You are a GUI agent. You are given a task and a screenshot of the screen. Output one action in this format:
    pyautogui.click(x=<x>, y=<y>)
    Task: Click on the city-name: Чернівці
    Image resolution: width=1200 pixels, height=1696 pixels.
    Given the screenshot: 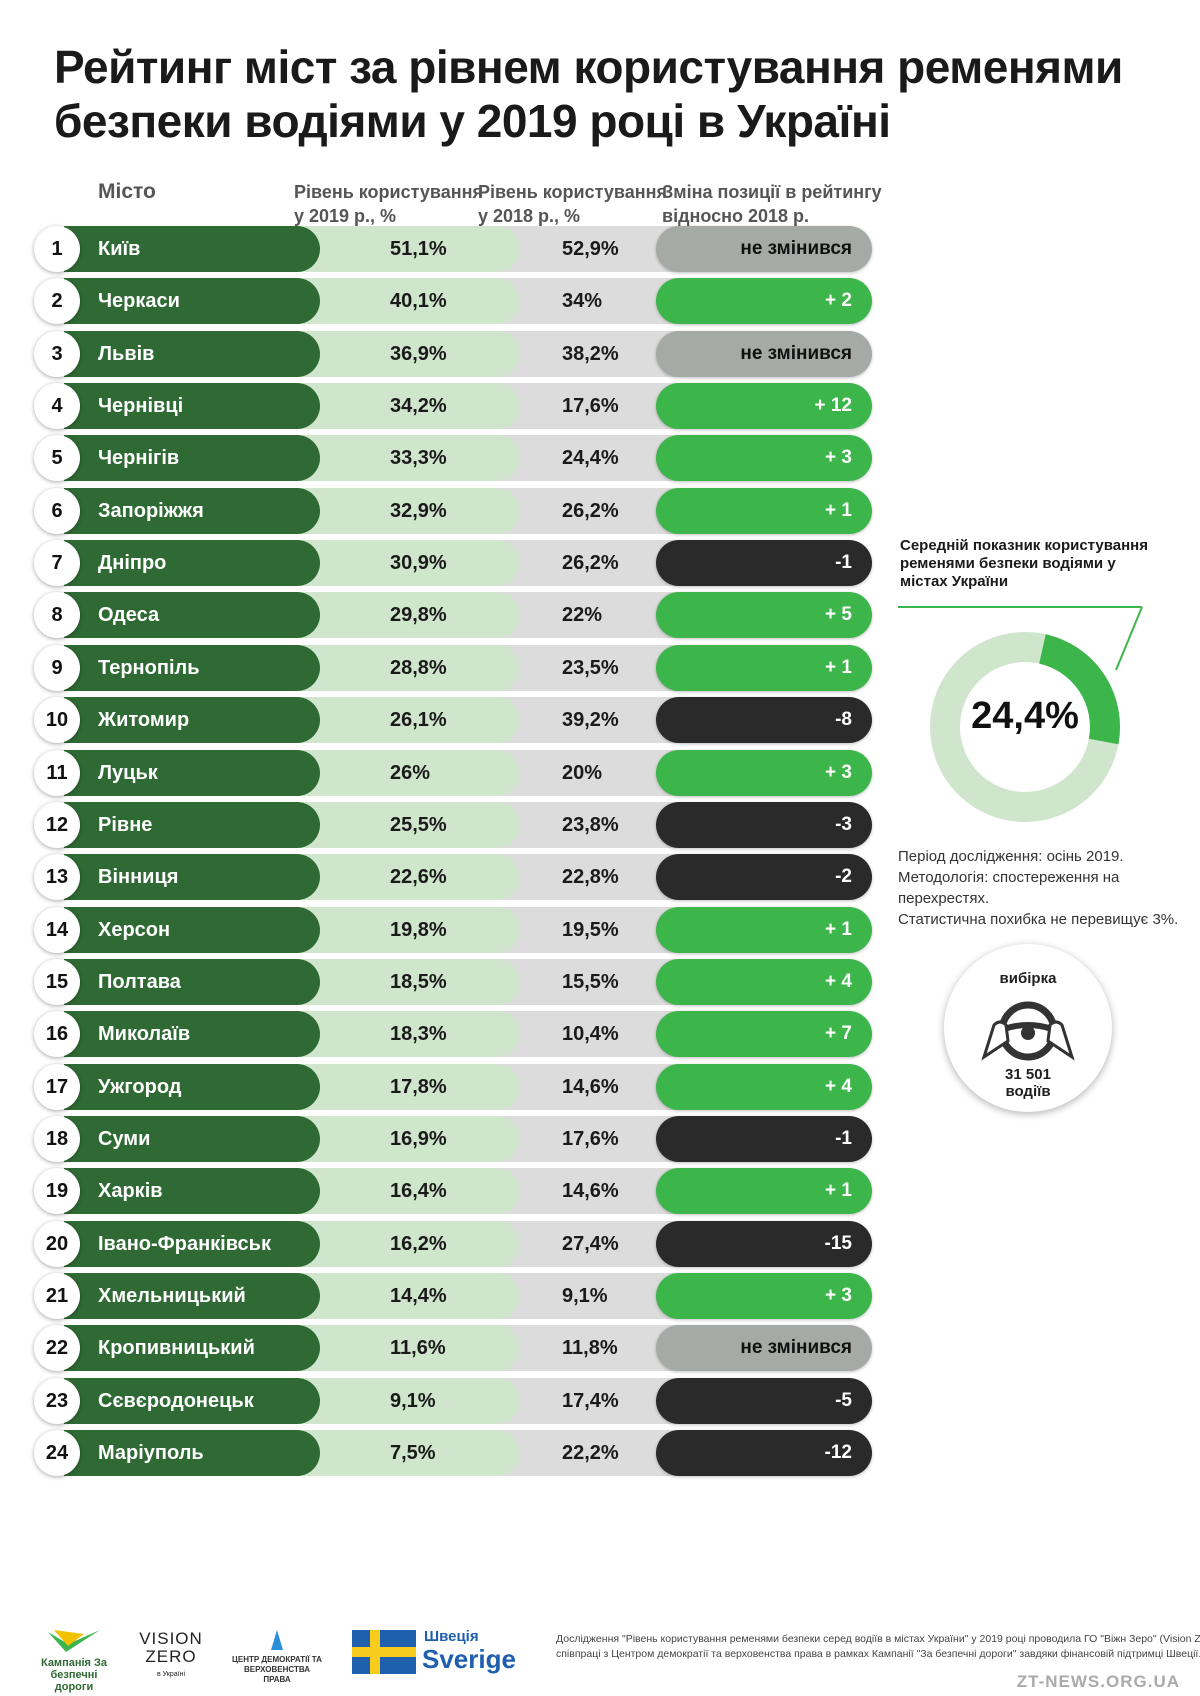 What is the action you would take?
    pyautogui.click(x=192, y=406)
    